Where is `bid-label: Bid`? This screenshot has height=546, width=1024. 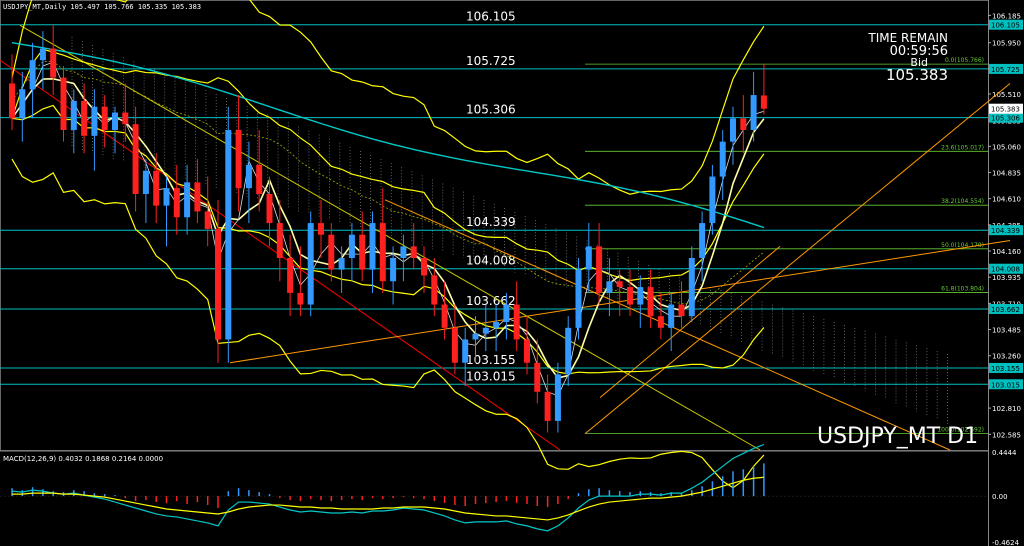
bid-label: Bid is located at coordinates (919, 62).